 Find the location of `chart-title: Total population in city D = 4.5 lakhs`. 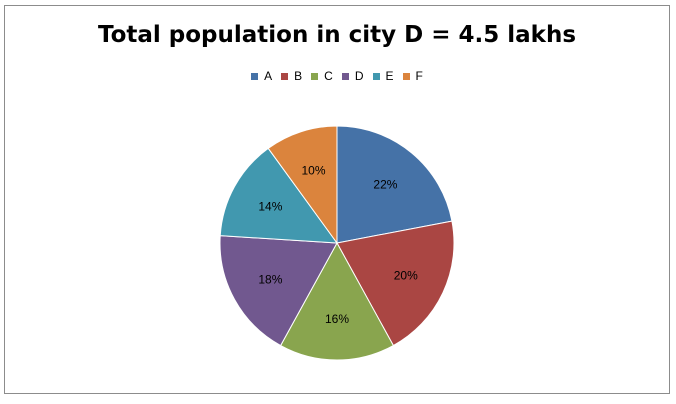

chart-title: Total population in city D = 4.5 lakhs is located at coordinates (337, 35).